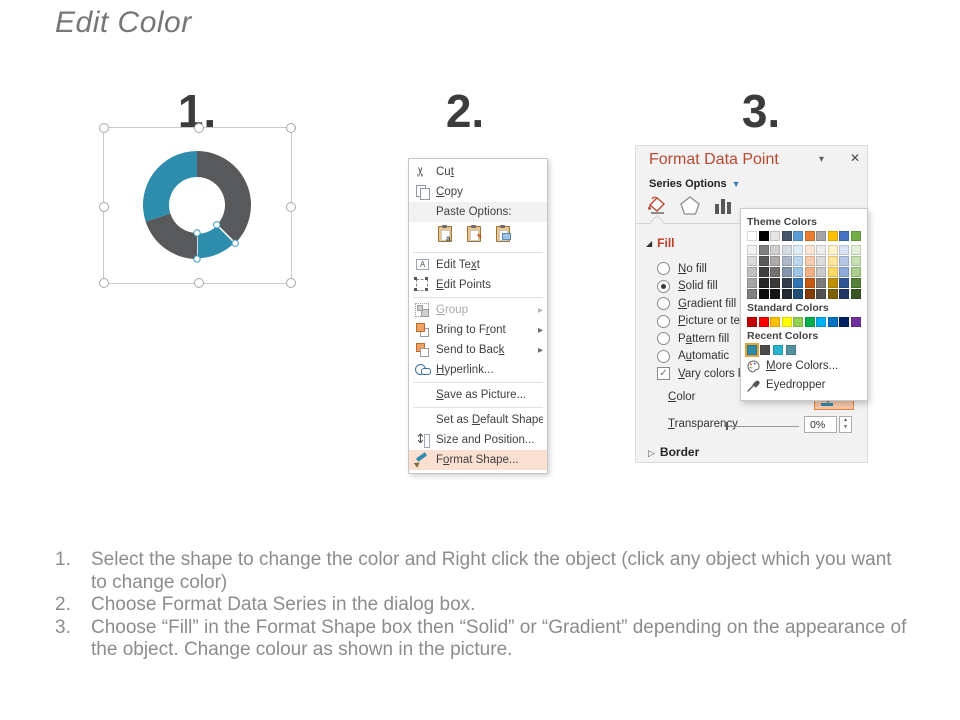 The height and width of the screenshot is (720, 960). Describe the element at coordinates (727, 426) in the screenshot. I see `transparency-slider-thumb` at that location.